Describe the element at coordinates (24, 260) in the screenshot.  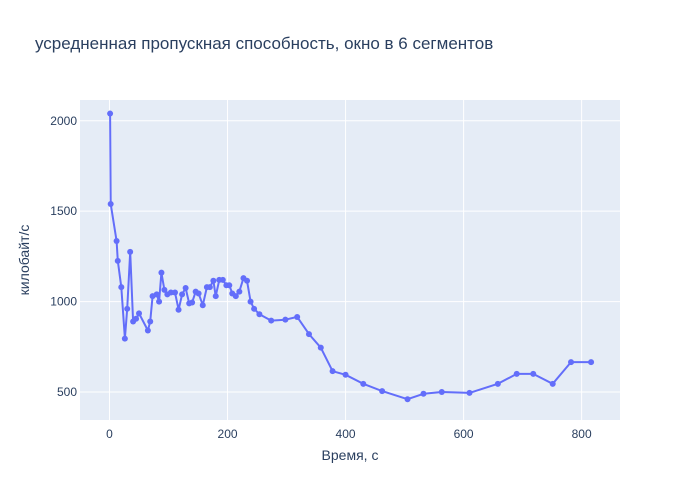
I see `y-axis-label: килобайт/с` at that location.